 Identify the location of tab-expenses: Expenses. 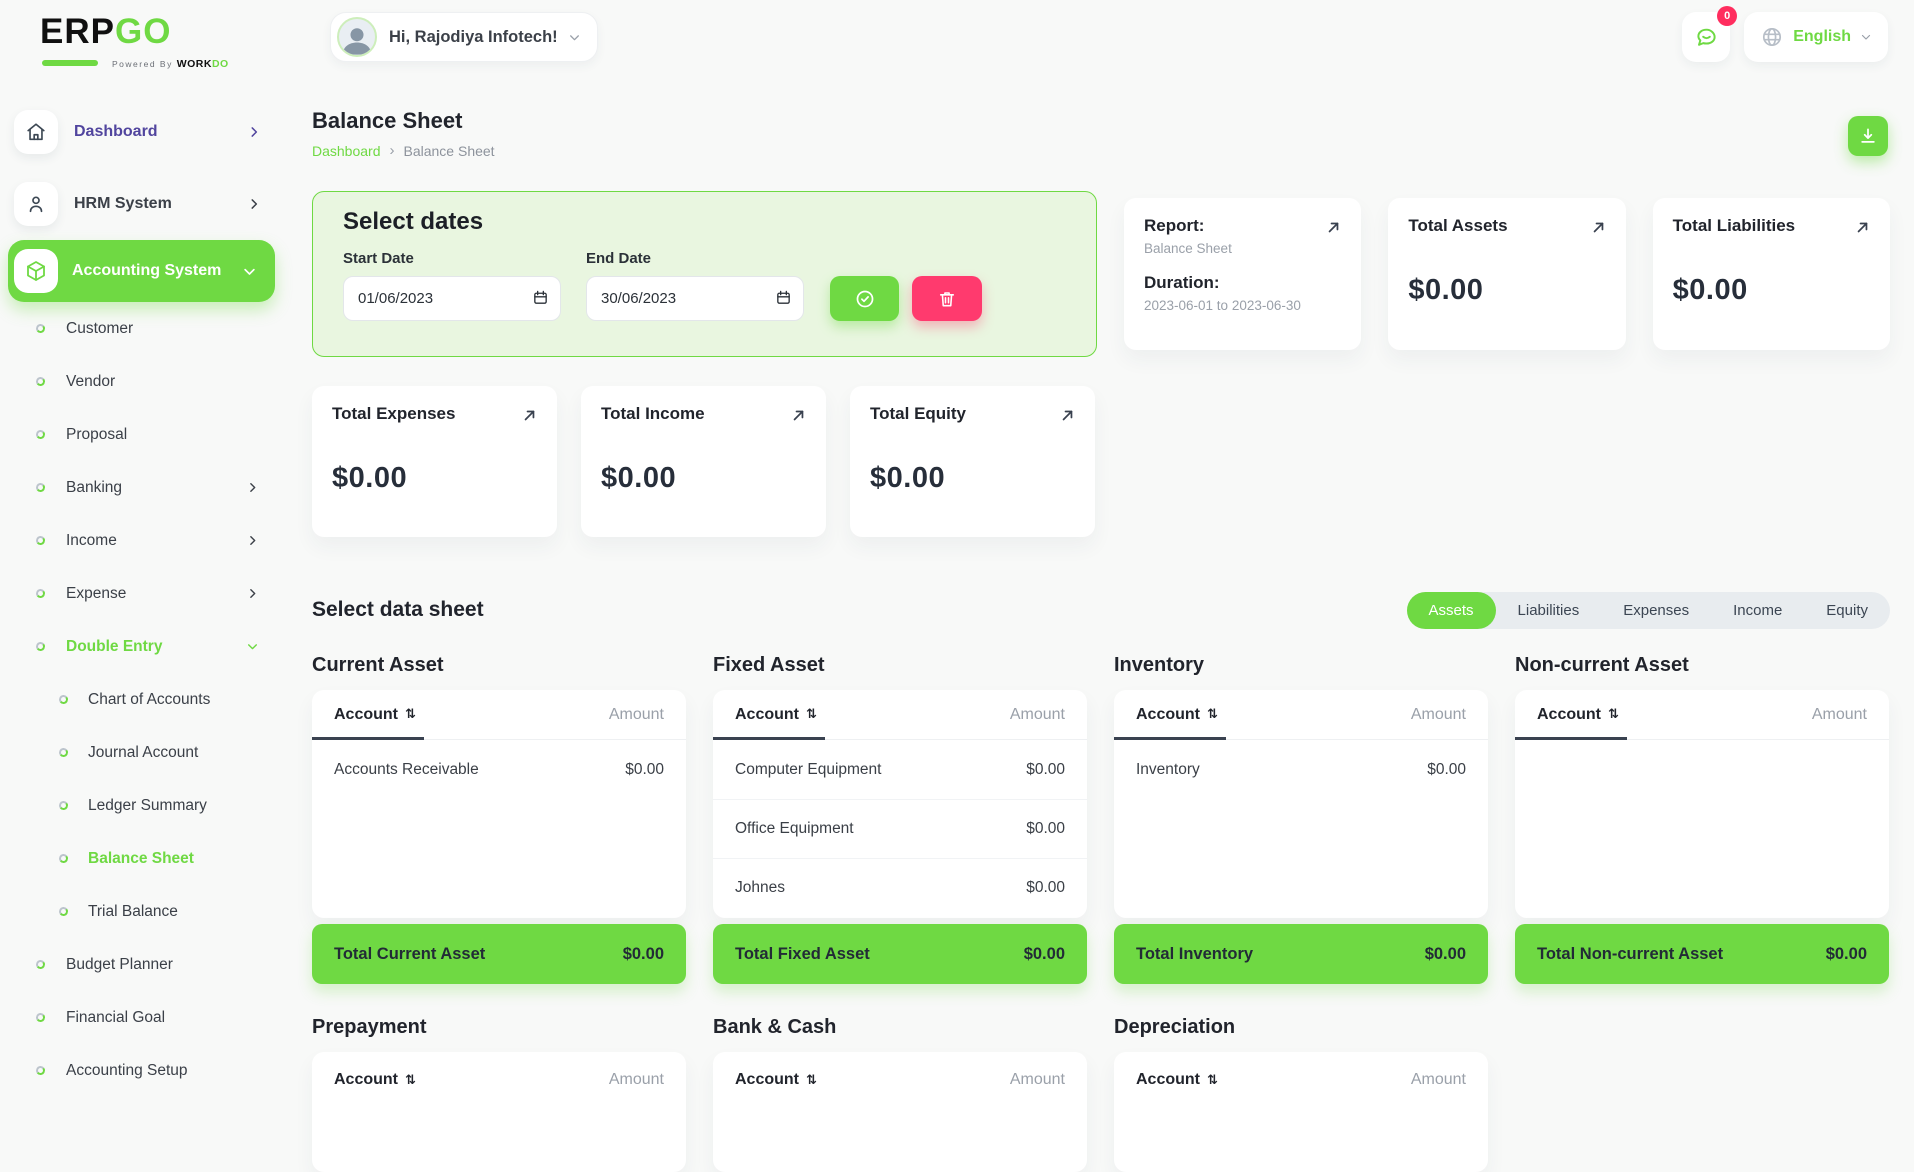
(1656, 610).